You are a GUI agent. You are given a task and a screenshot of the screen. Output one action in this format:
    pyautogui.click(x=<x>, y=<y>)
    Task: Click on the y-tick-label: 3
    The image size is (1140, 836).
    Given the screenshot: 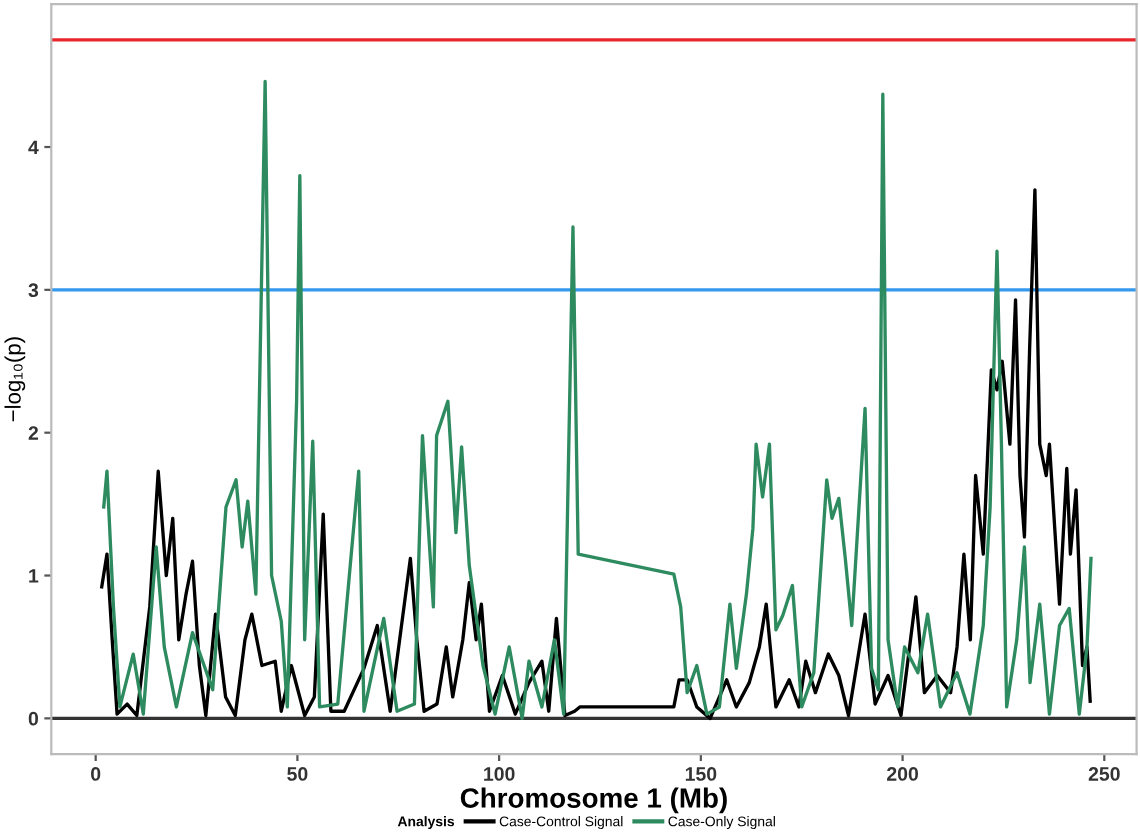 What is the action you would take?
    pyautogui.click(x=33, y=290)
    